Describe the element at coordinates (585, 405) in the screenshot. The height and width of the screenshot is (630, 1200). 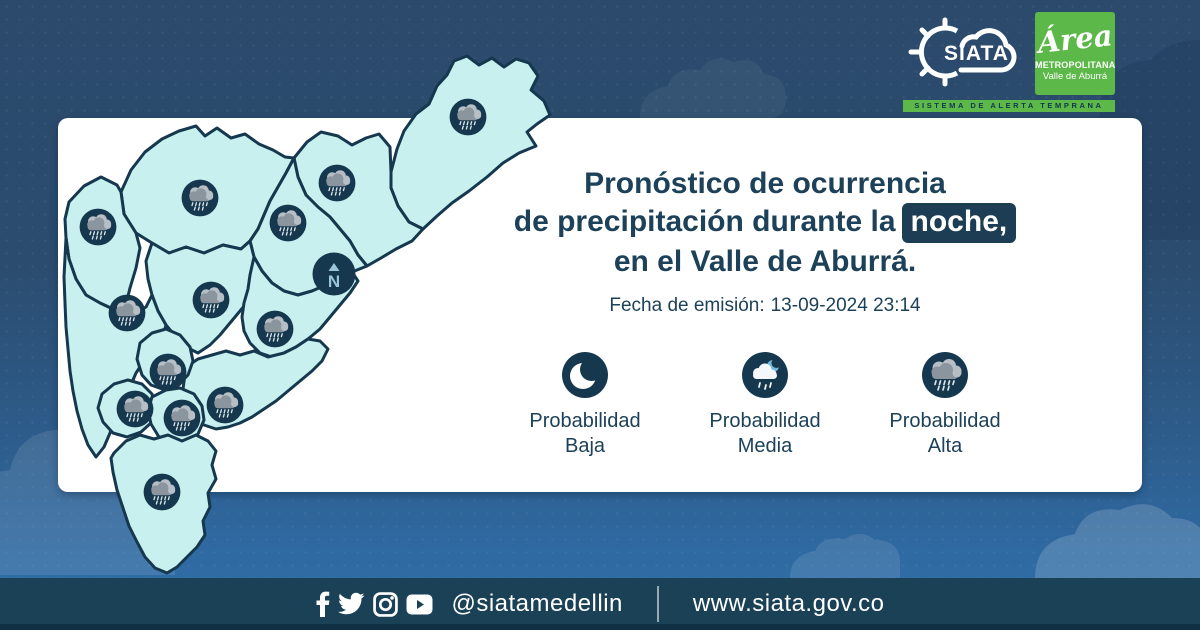
I see `legend-item-baja: Probabilidad Baja` at that location.